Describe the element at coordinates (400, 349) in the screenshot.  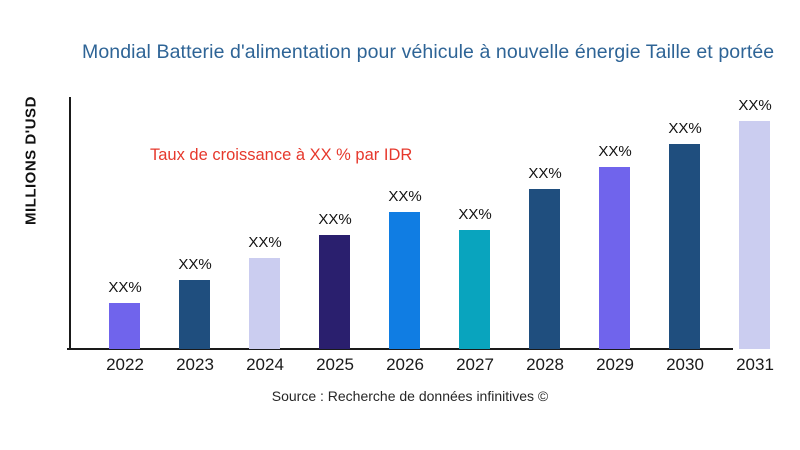
I see `x-axis-line` at that location.